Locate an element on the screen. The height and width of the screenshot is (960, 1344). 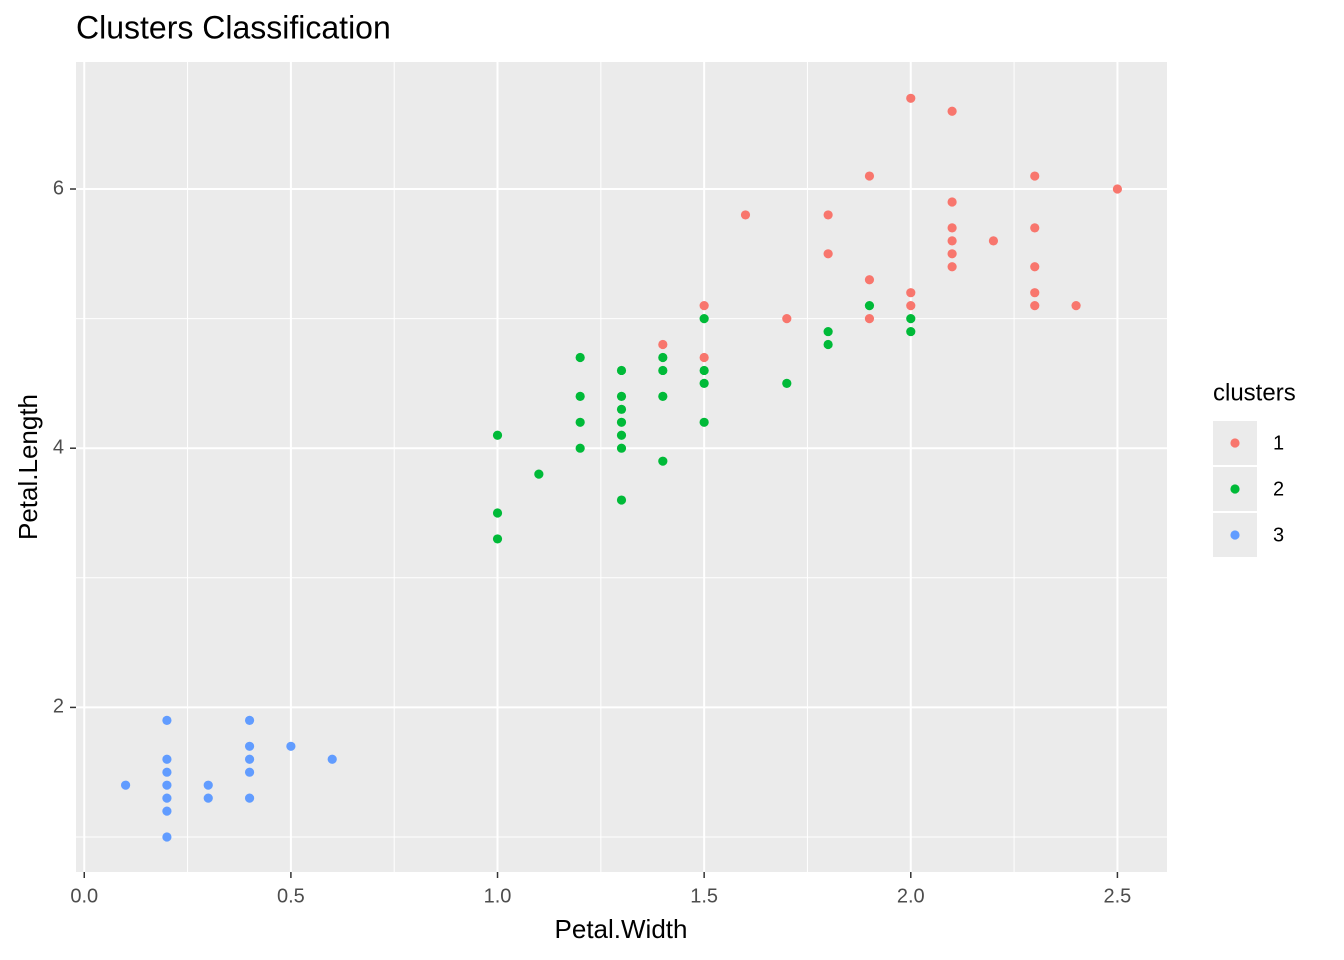
x-tick-label: 0.0 is located at coordinates (84, 896).